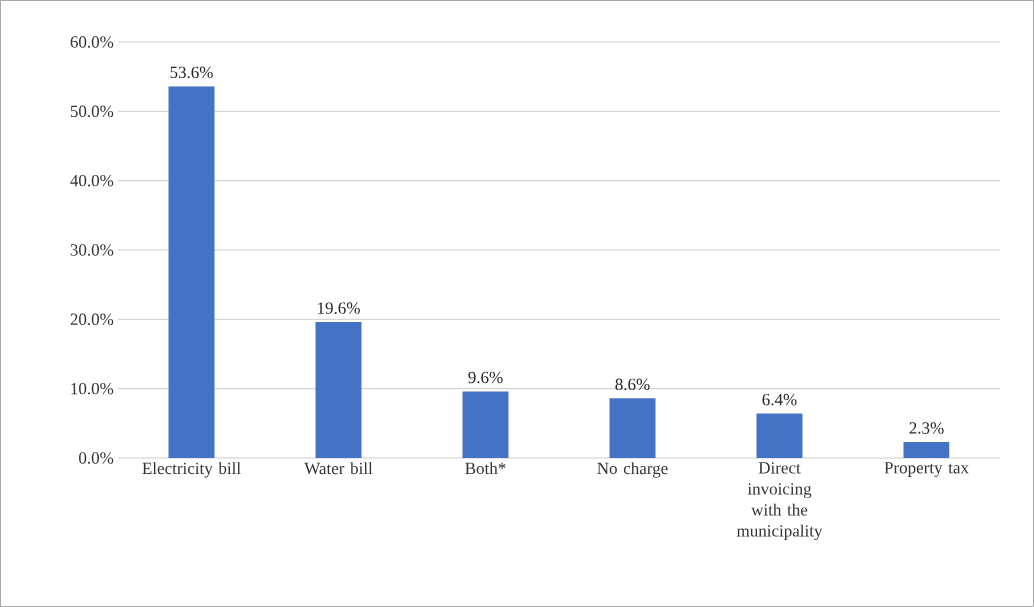  I want to click on y-tick-label: 50.0%, so click(92, 111).